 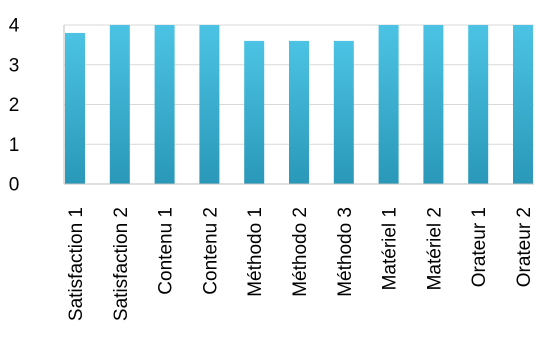 What do you see at coordinates (300, 252) in the screenshot?
I see `x-tick-label: Méthodo 2` at bounding box center [300, 252].